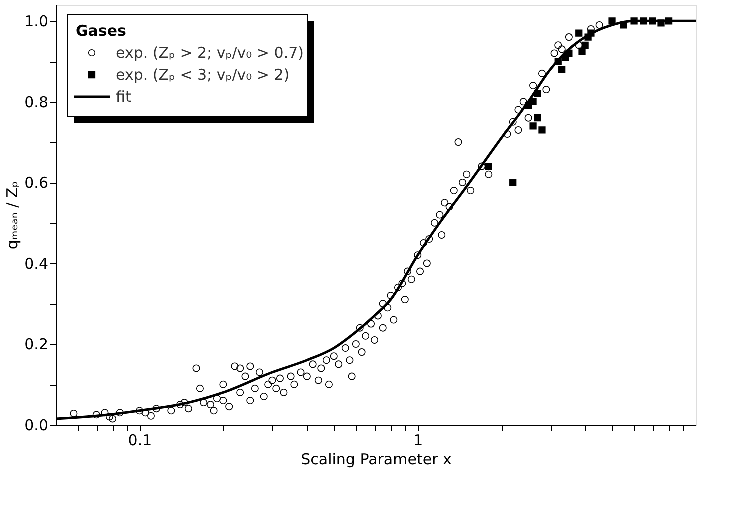 This screenshot has width=738, height=508. Describe the element at coordinates (124, 97) in the screenshot. I see `legend-label: fit` at that location.